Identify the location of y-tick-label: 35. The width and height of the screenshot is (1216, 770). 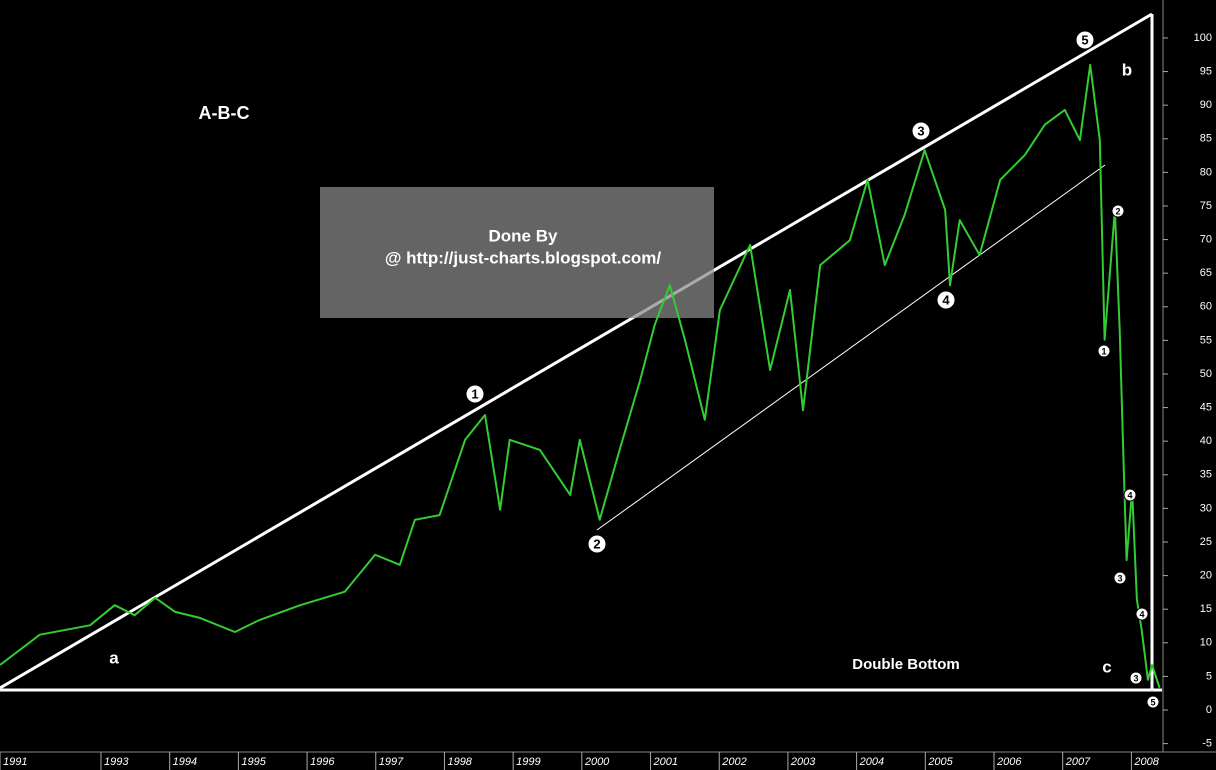
(1206, 475).